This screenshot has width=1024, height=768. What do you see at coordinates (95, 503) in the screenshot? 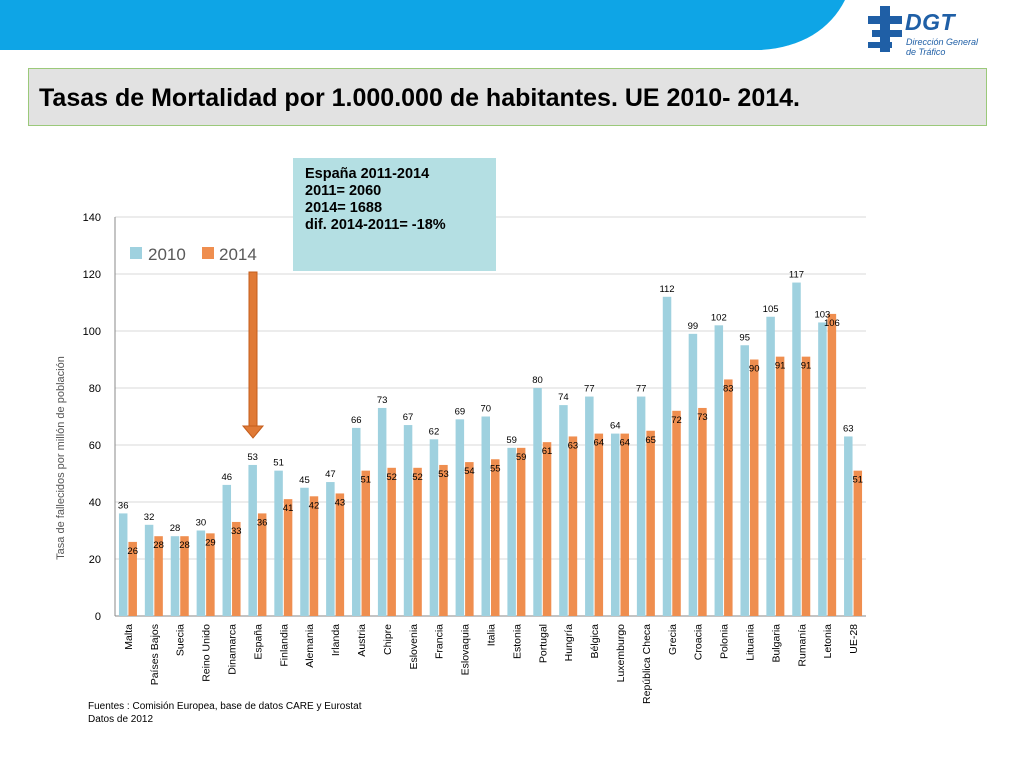
I see `y-tick-label: 40` at bounding box center [95, 503].